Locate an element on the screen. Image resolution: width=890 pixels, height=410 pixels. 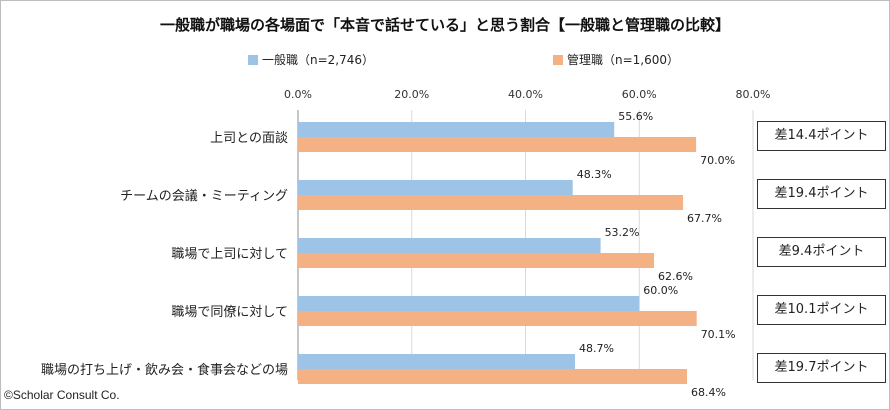
x-tick-label-4: 60.0% is located at coordinates (639, 94).